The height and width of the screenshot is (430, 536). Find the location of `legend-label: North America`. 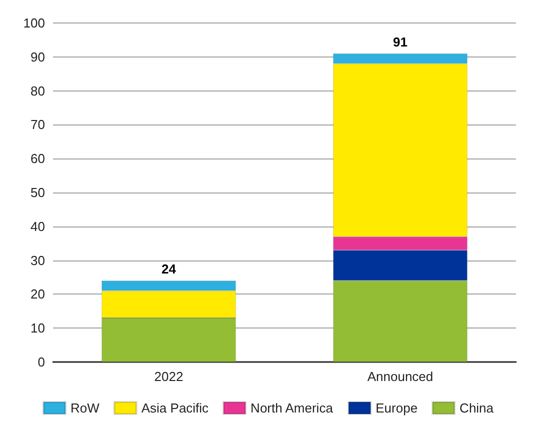

legend-label: North America is located at coordinates (292, 408).